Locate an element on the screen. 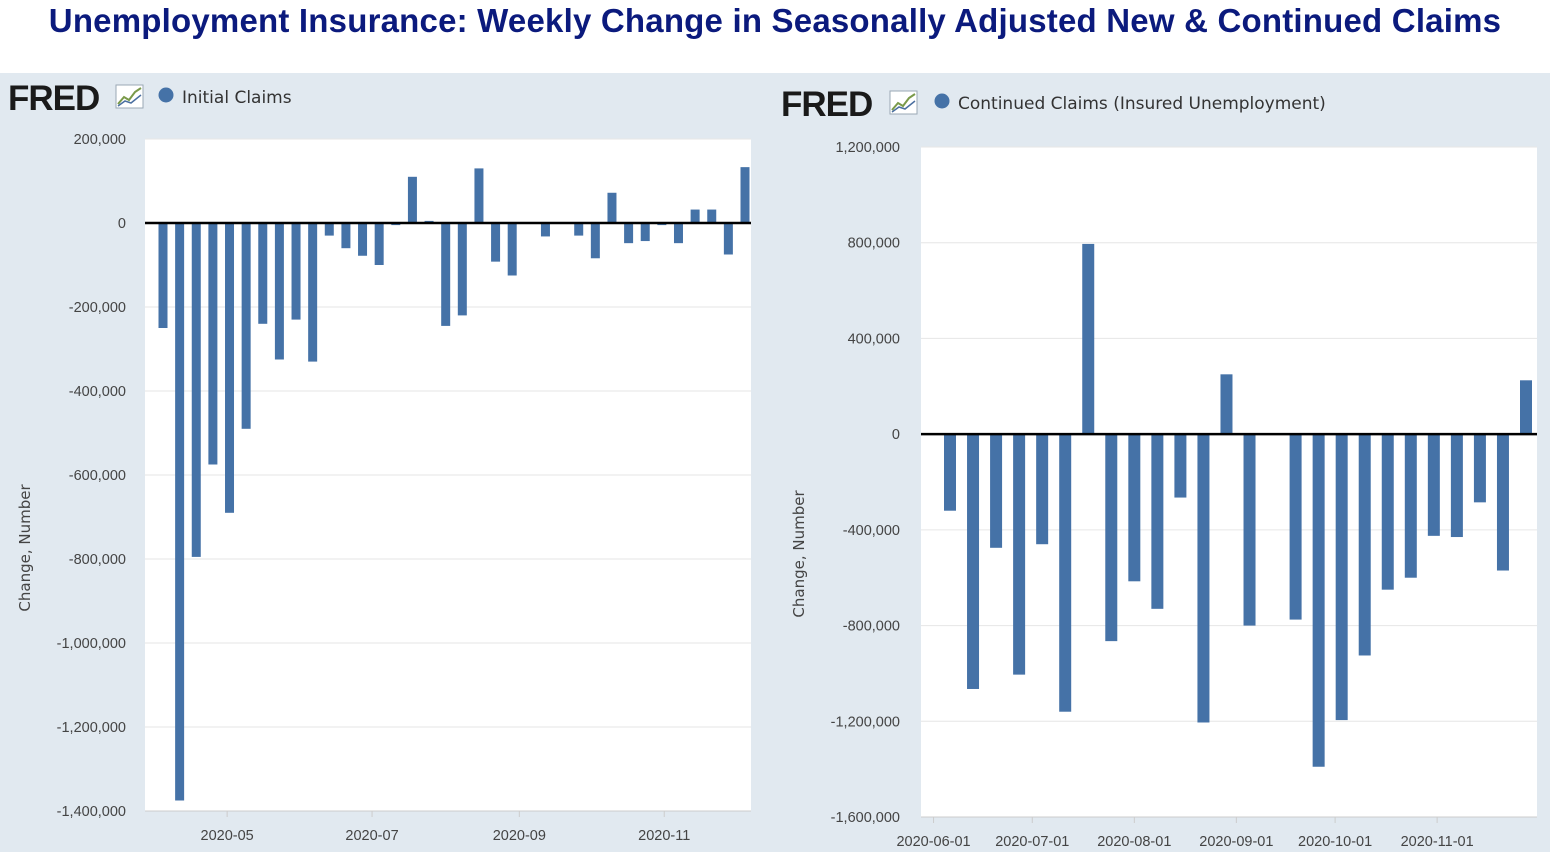 This screenshot has width=1550, height=852. y-tick-label: -600,000 is located at coordinates (97, 476).